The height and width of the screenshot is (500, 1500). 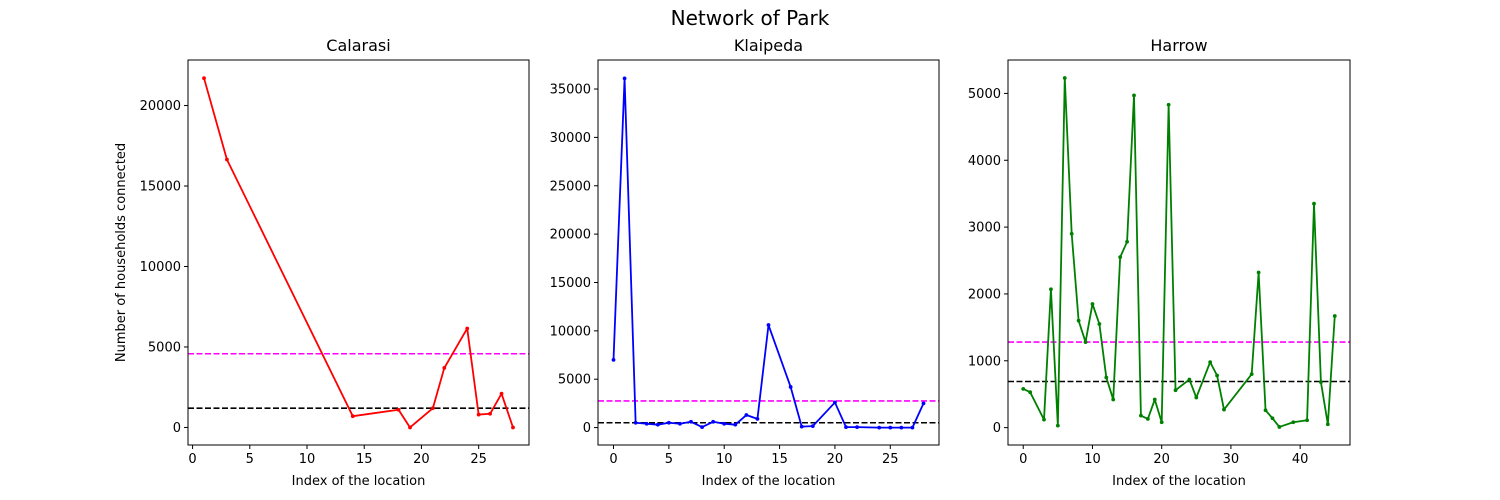 What do you see at coordinates (984, 228) in the screenshot?
I see `y-tick-label: 3000` at bounding box center [984, 228].